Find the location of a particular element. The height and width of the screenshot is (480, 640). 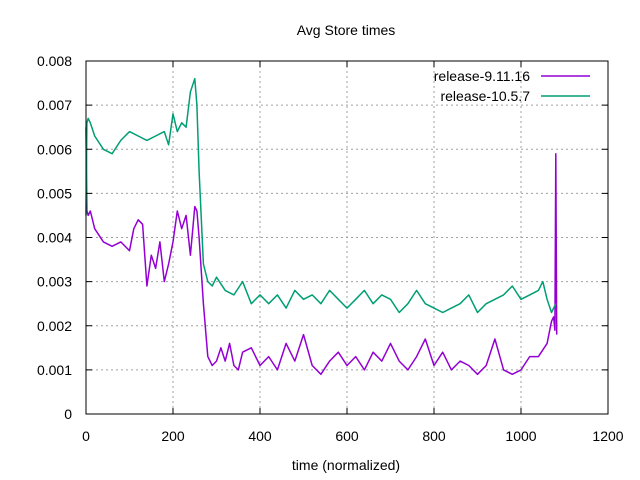

y-tick-label: 0.004 is located at coordinates (54, 238).